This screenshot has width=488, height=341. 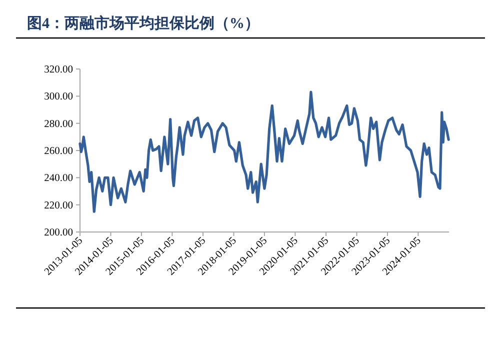 I want to click on y-tick-label: 300.00, so click(x=58, y=97).